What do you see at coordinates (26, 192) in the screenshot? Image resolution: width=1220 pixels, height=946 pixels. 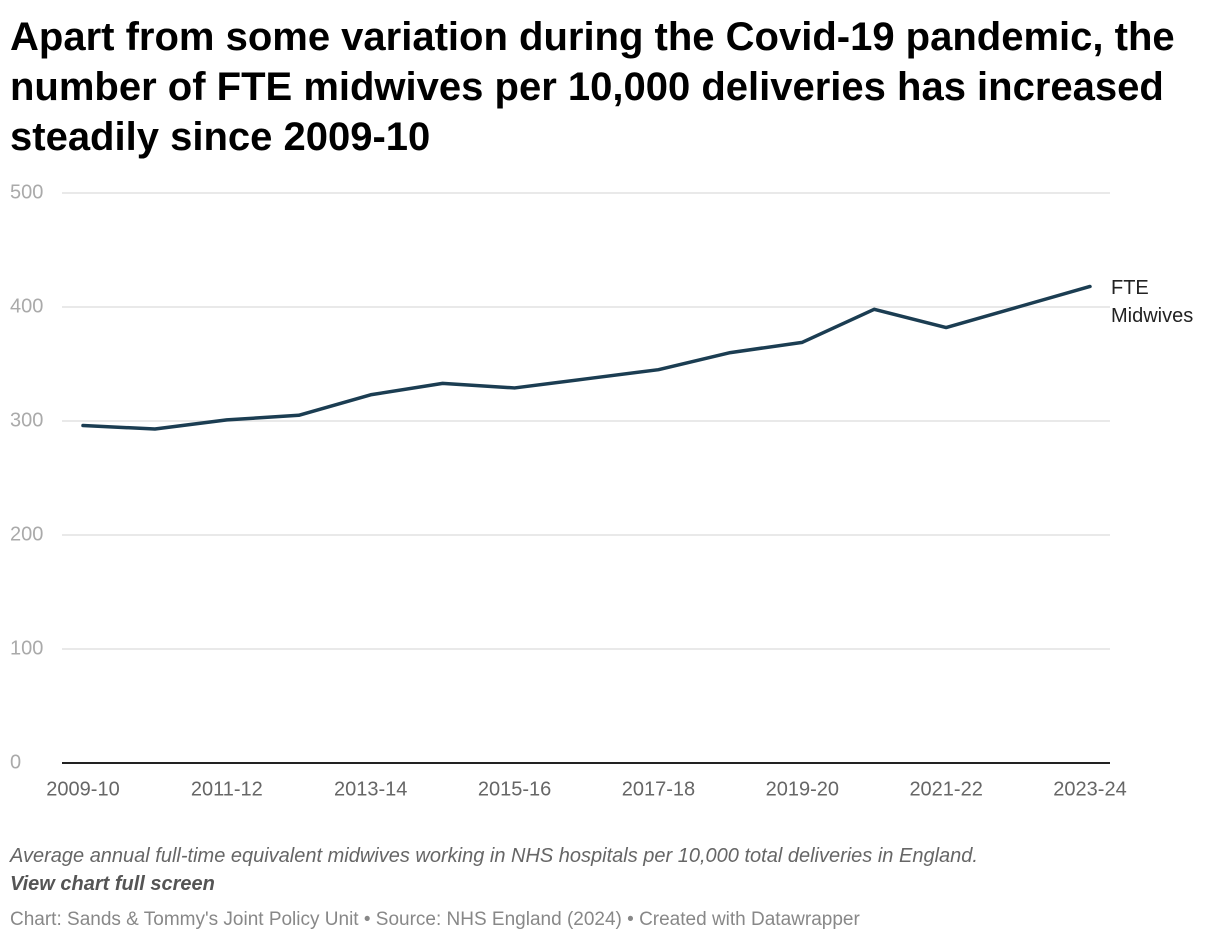 I see `y-tick-label: 500` at bounding box center [26, 192].